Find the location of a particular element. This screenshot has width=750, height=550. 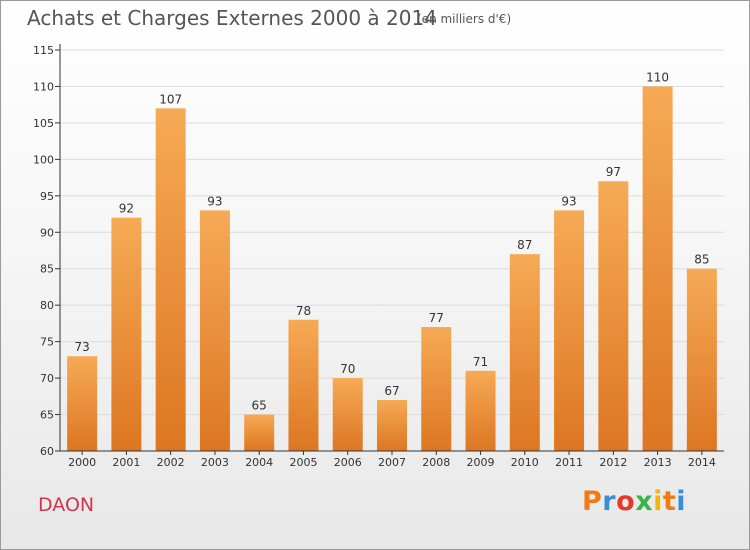

value-label: 107 is located at coordinates (170, 99).